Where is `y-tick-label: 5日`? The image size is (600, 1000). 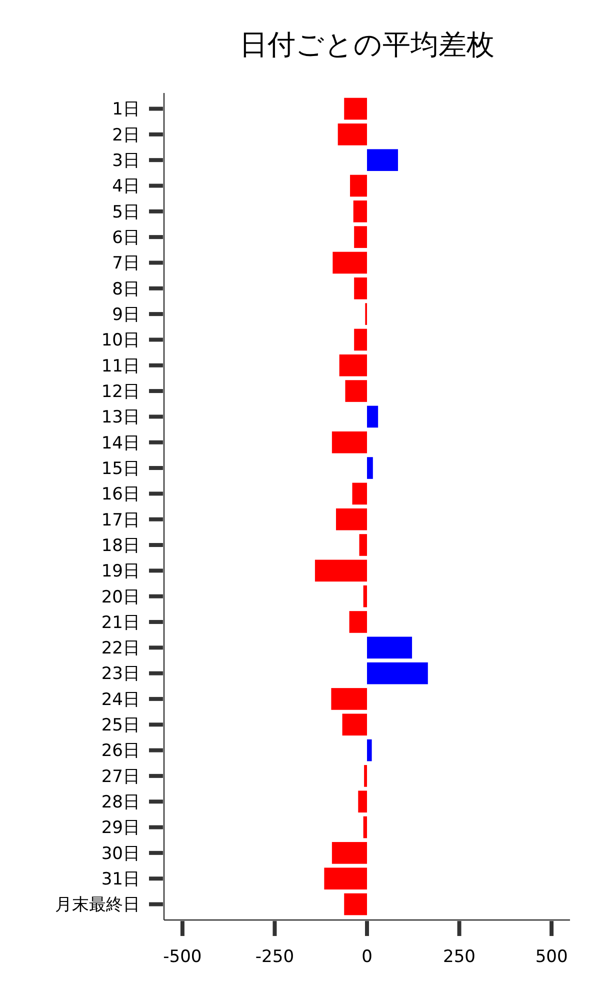 y-tick-label: 5日 is located at coordinates (126, 212).